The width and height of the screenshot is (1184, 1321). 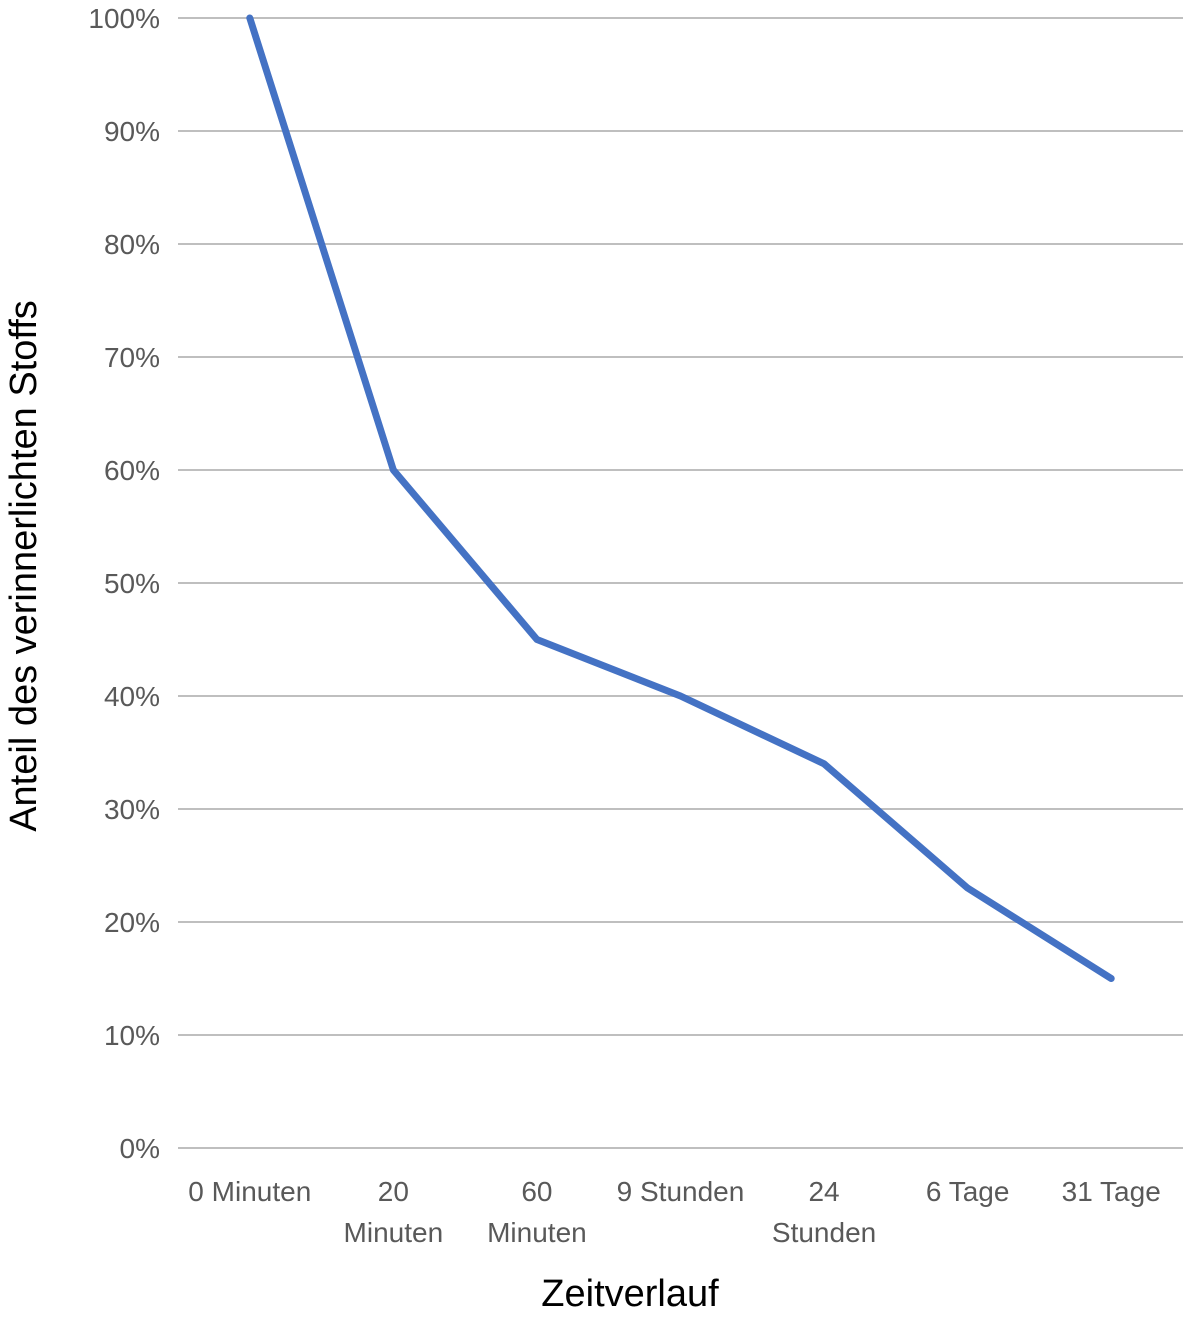 I want to click on y-tick-label: 20%, so click(x=132, y=922).